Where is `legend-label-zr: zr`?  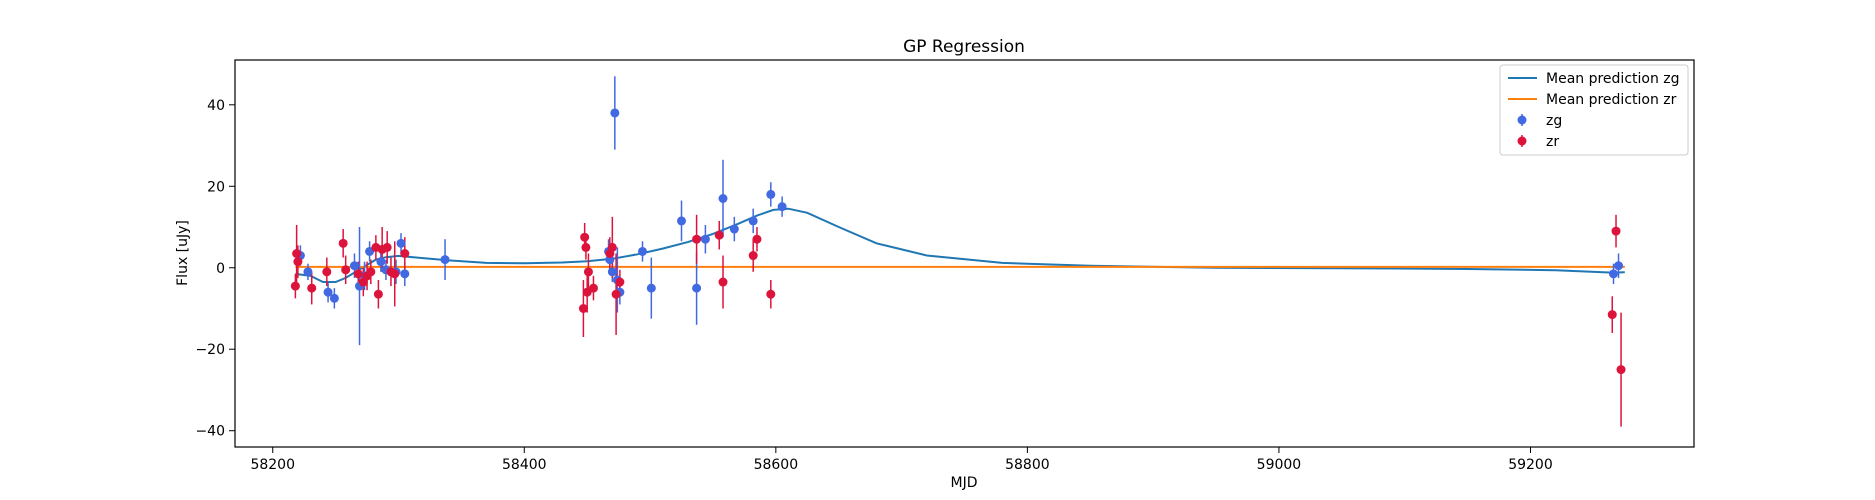 legend-label-zr: zr is located at coordinates (1552, 142).